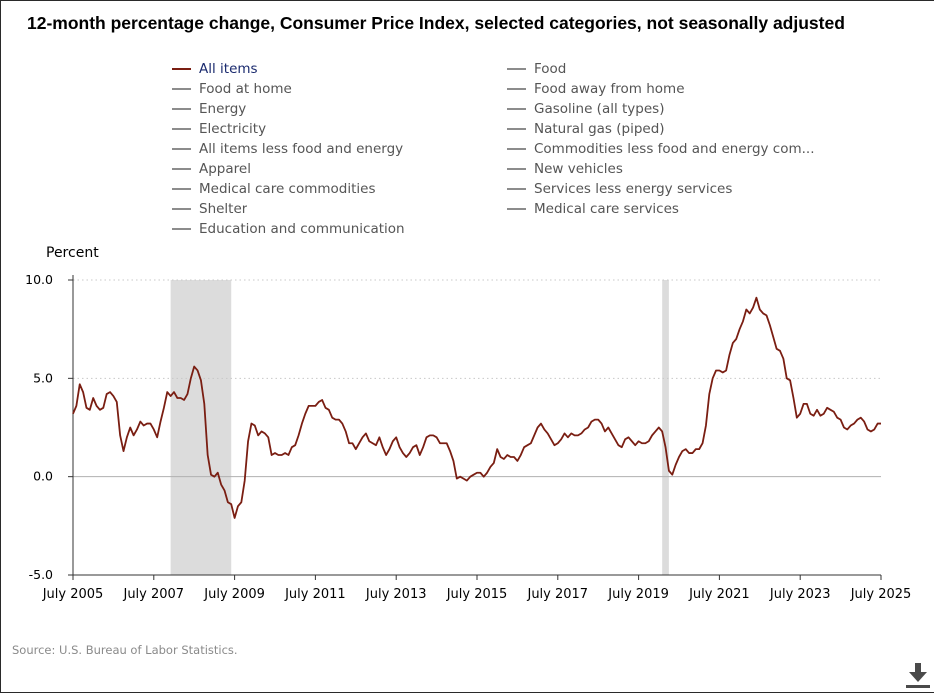 The width and height of the screenshot is (936, 695). I want to click on y-tick-label: -5.0, so click(41, 574).